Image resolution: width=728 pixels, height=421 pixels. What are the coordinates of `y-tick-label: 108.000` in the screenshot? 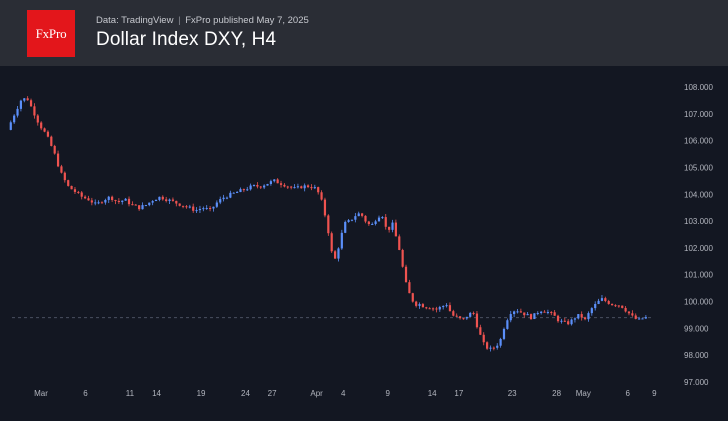 It's located at (698, 87).